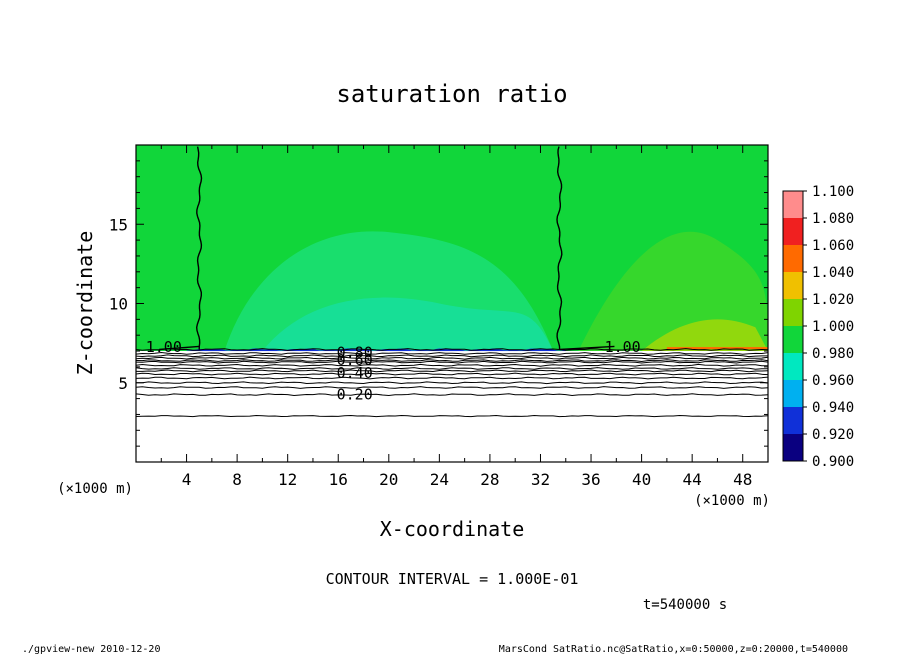 The width and height of the screenshot is (904, 654). Describe the element at coordinates (355, 395) in the screenshot. I see `contour-label: 0.20` at that location.